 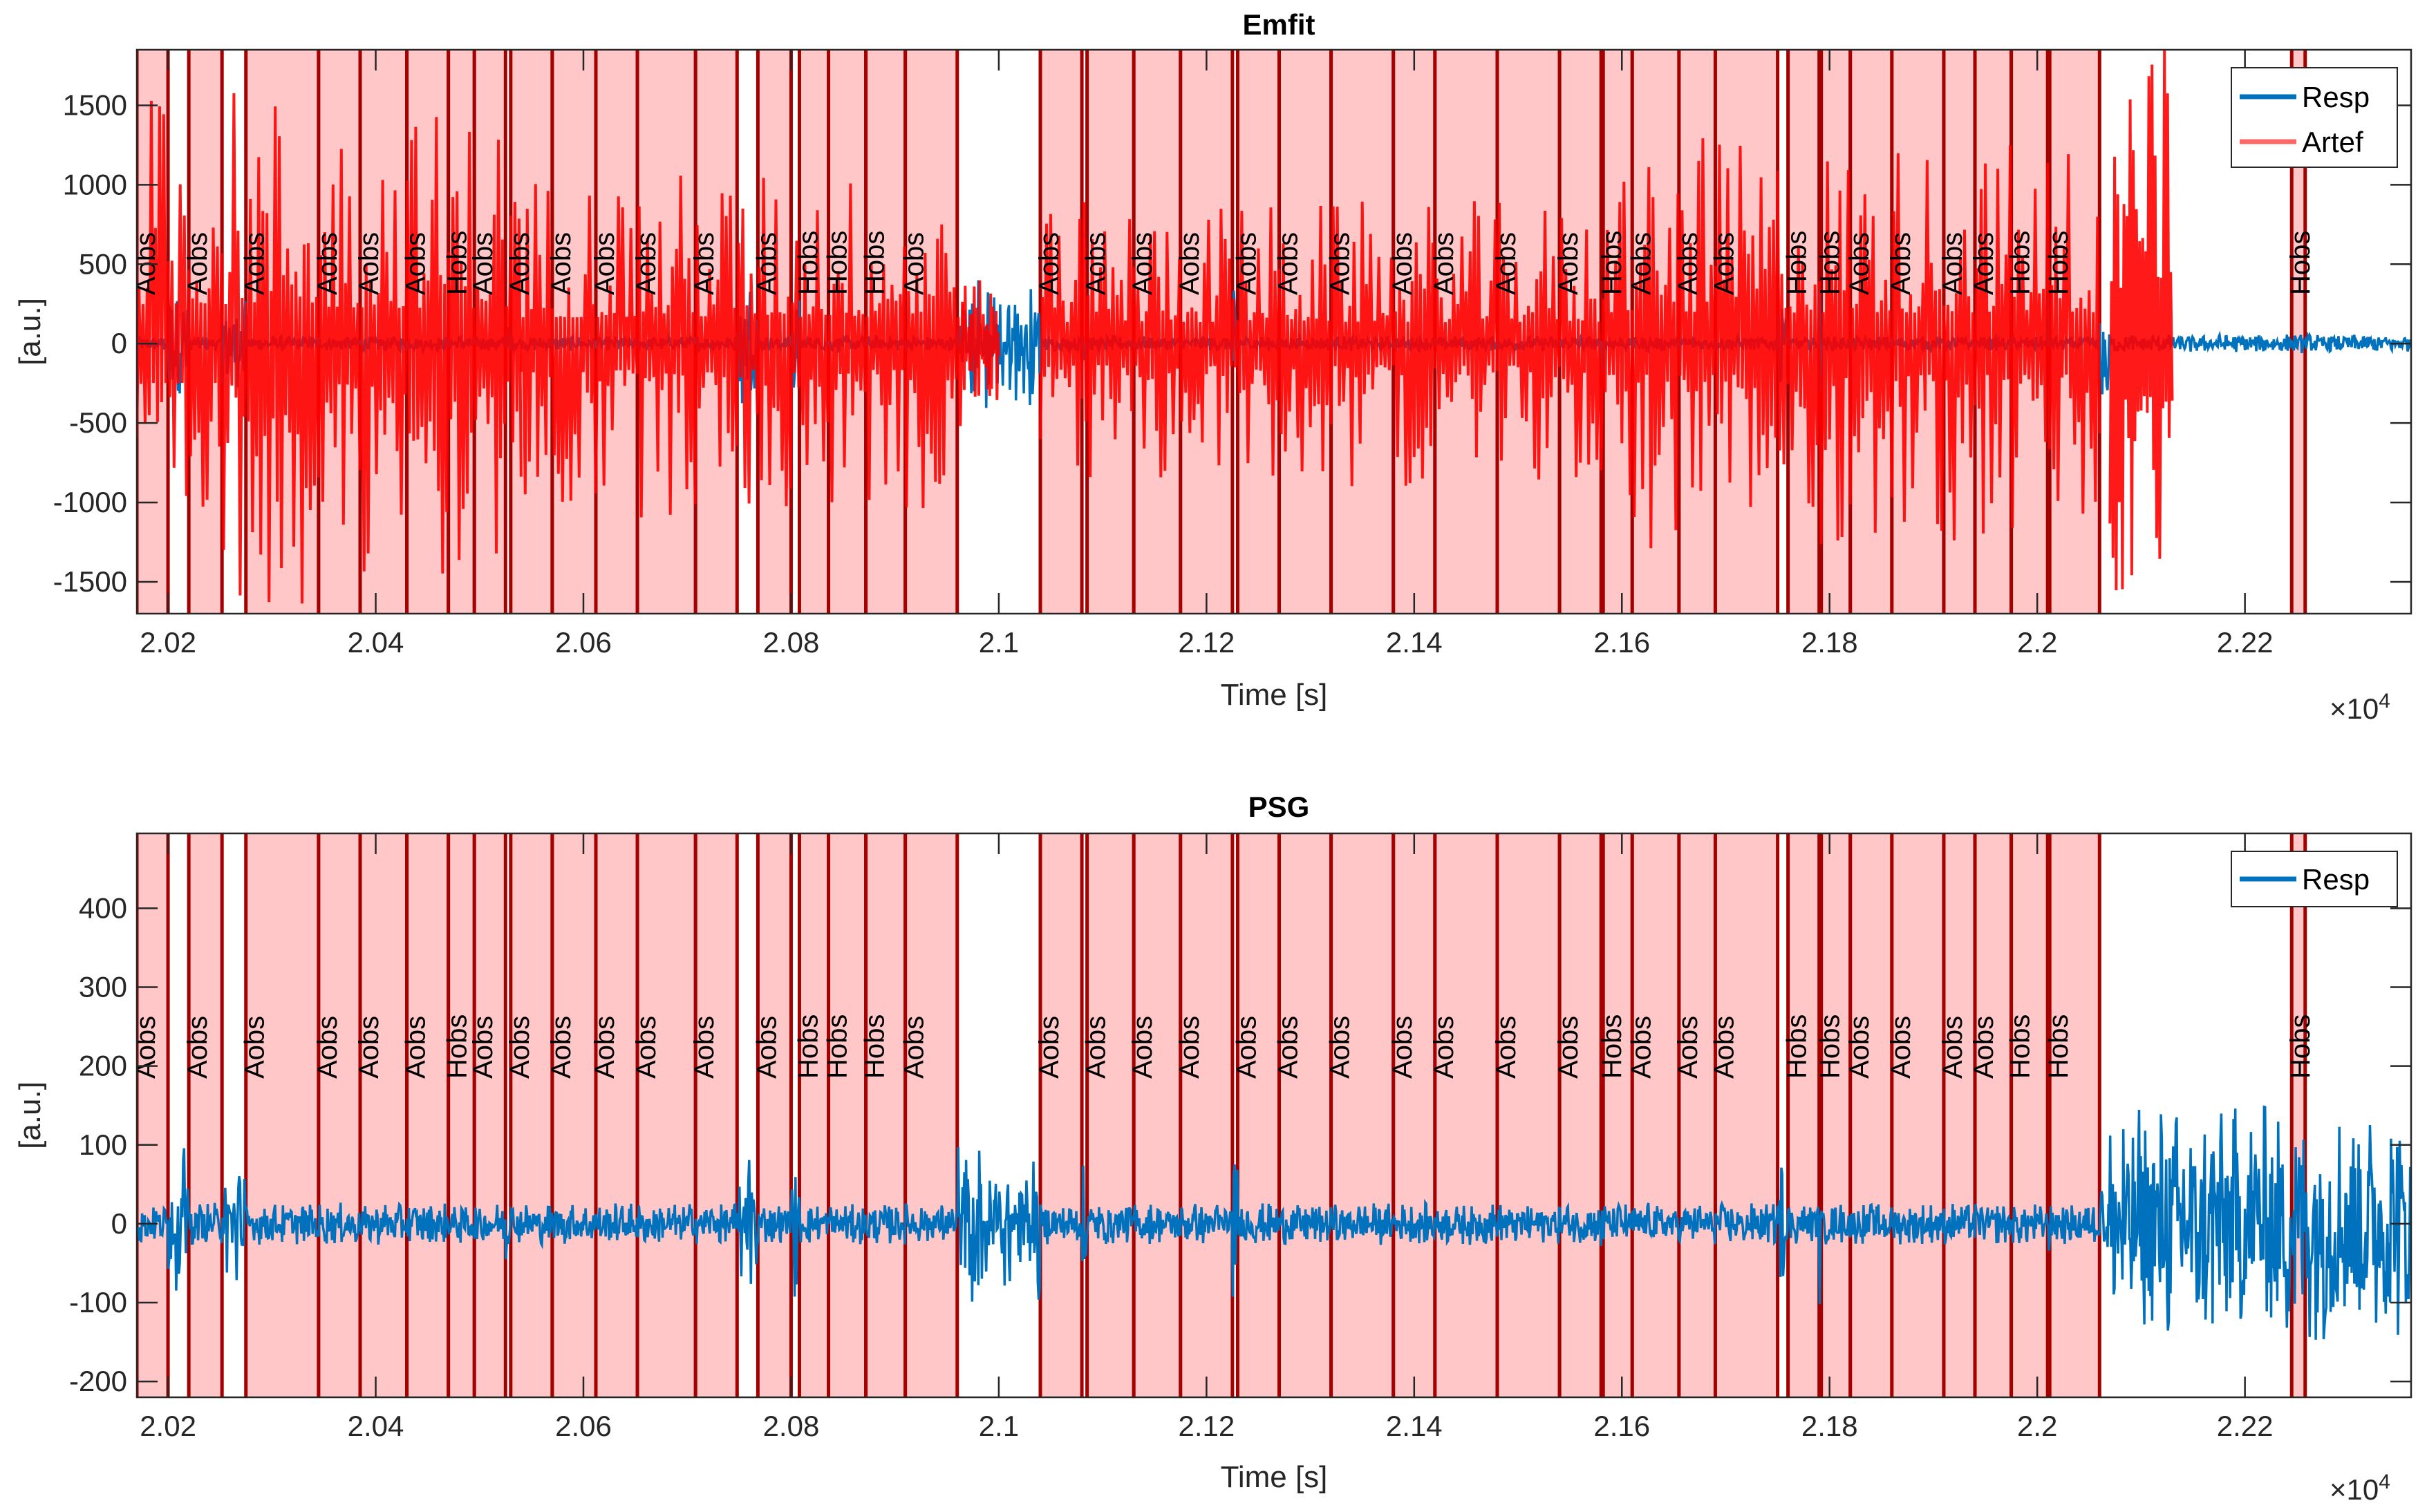 I want to click on x-tick-label: 2.22, so click(x=2245, y=1426).